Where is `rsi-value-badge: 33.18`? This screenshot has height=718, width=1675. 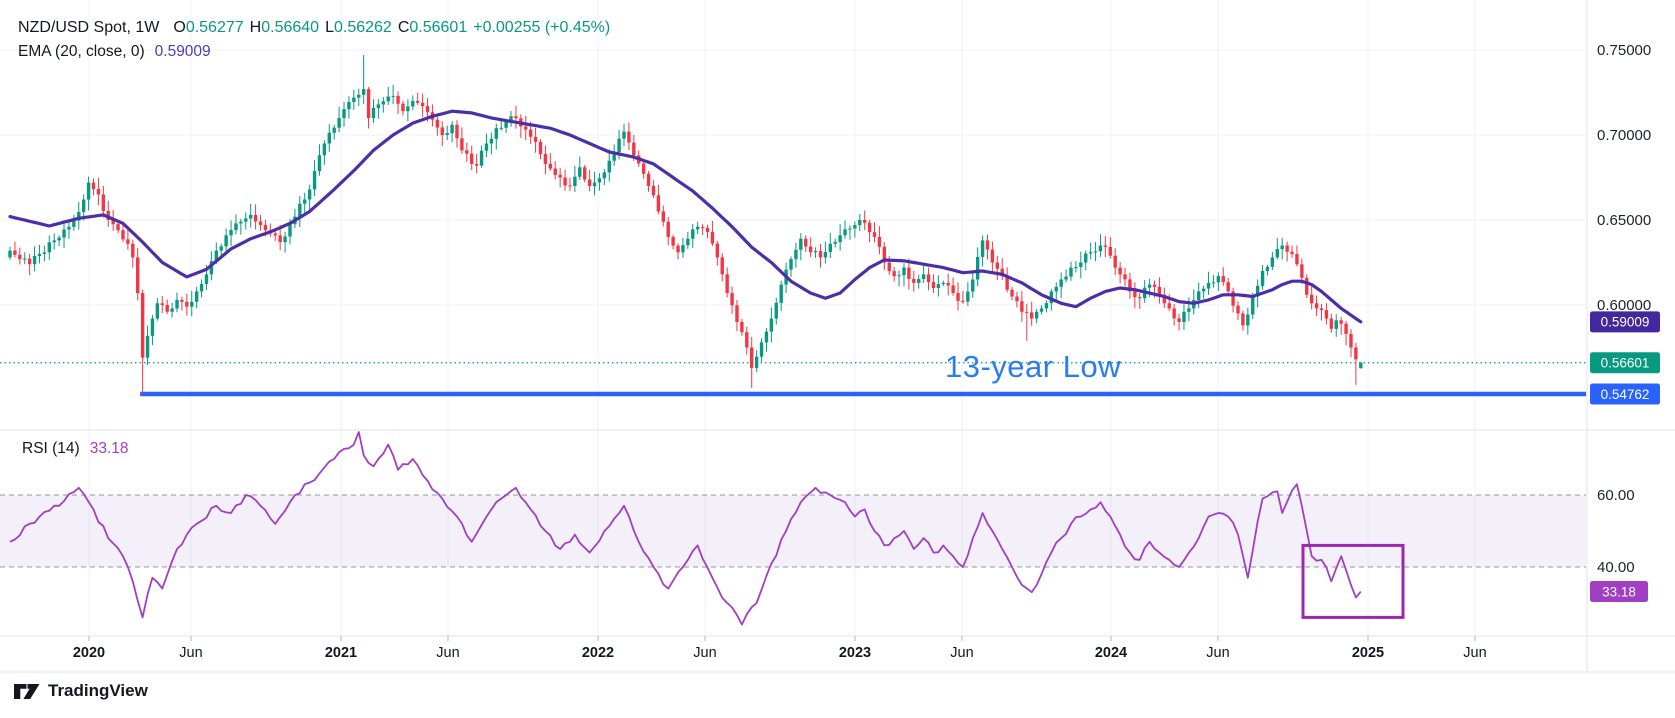
rsi-value-badge: 33.18 is located at coordinates (1619, 592).